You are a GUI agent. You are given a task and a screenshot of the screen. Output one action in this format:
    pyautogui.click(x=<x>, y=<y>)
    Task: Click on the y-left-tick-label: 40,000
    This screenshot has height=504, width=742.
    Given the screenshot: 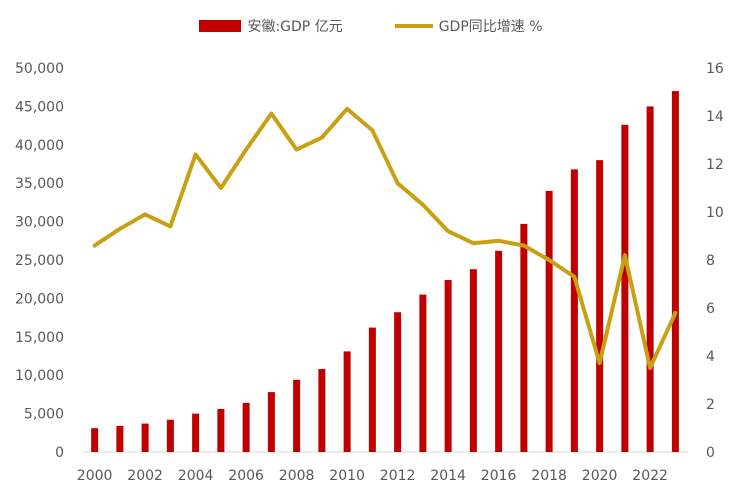 What is the action you would take?
    pyautogui.click(x=39, y=146)
    